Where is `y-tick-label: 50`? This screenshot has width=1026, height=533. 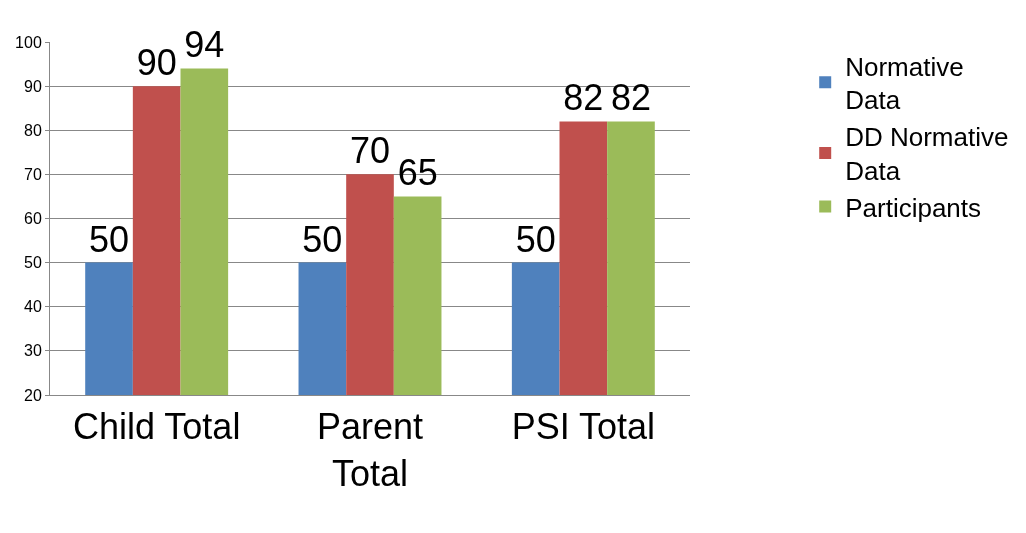
y-tick-label: 50 is located at coordinates (33, 263).